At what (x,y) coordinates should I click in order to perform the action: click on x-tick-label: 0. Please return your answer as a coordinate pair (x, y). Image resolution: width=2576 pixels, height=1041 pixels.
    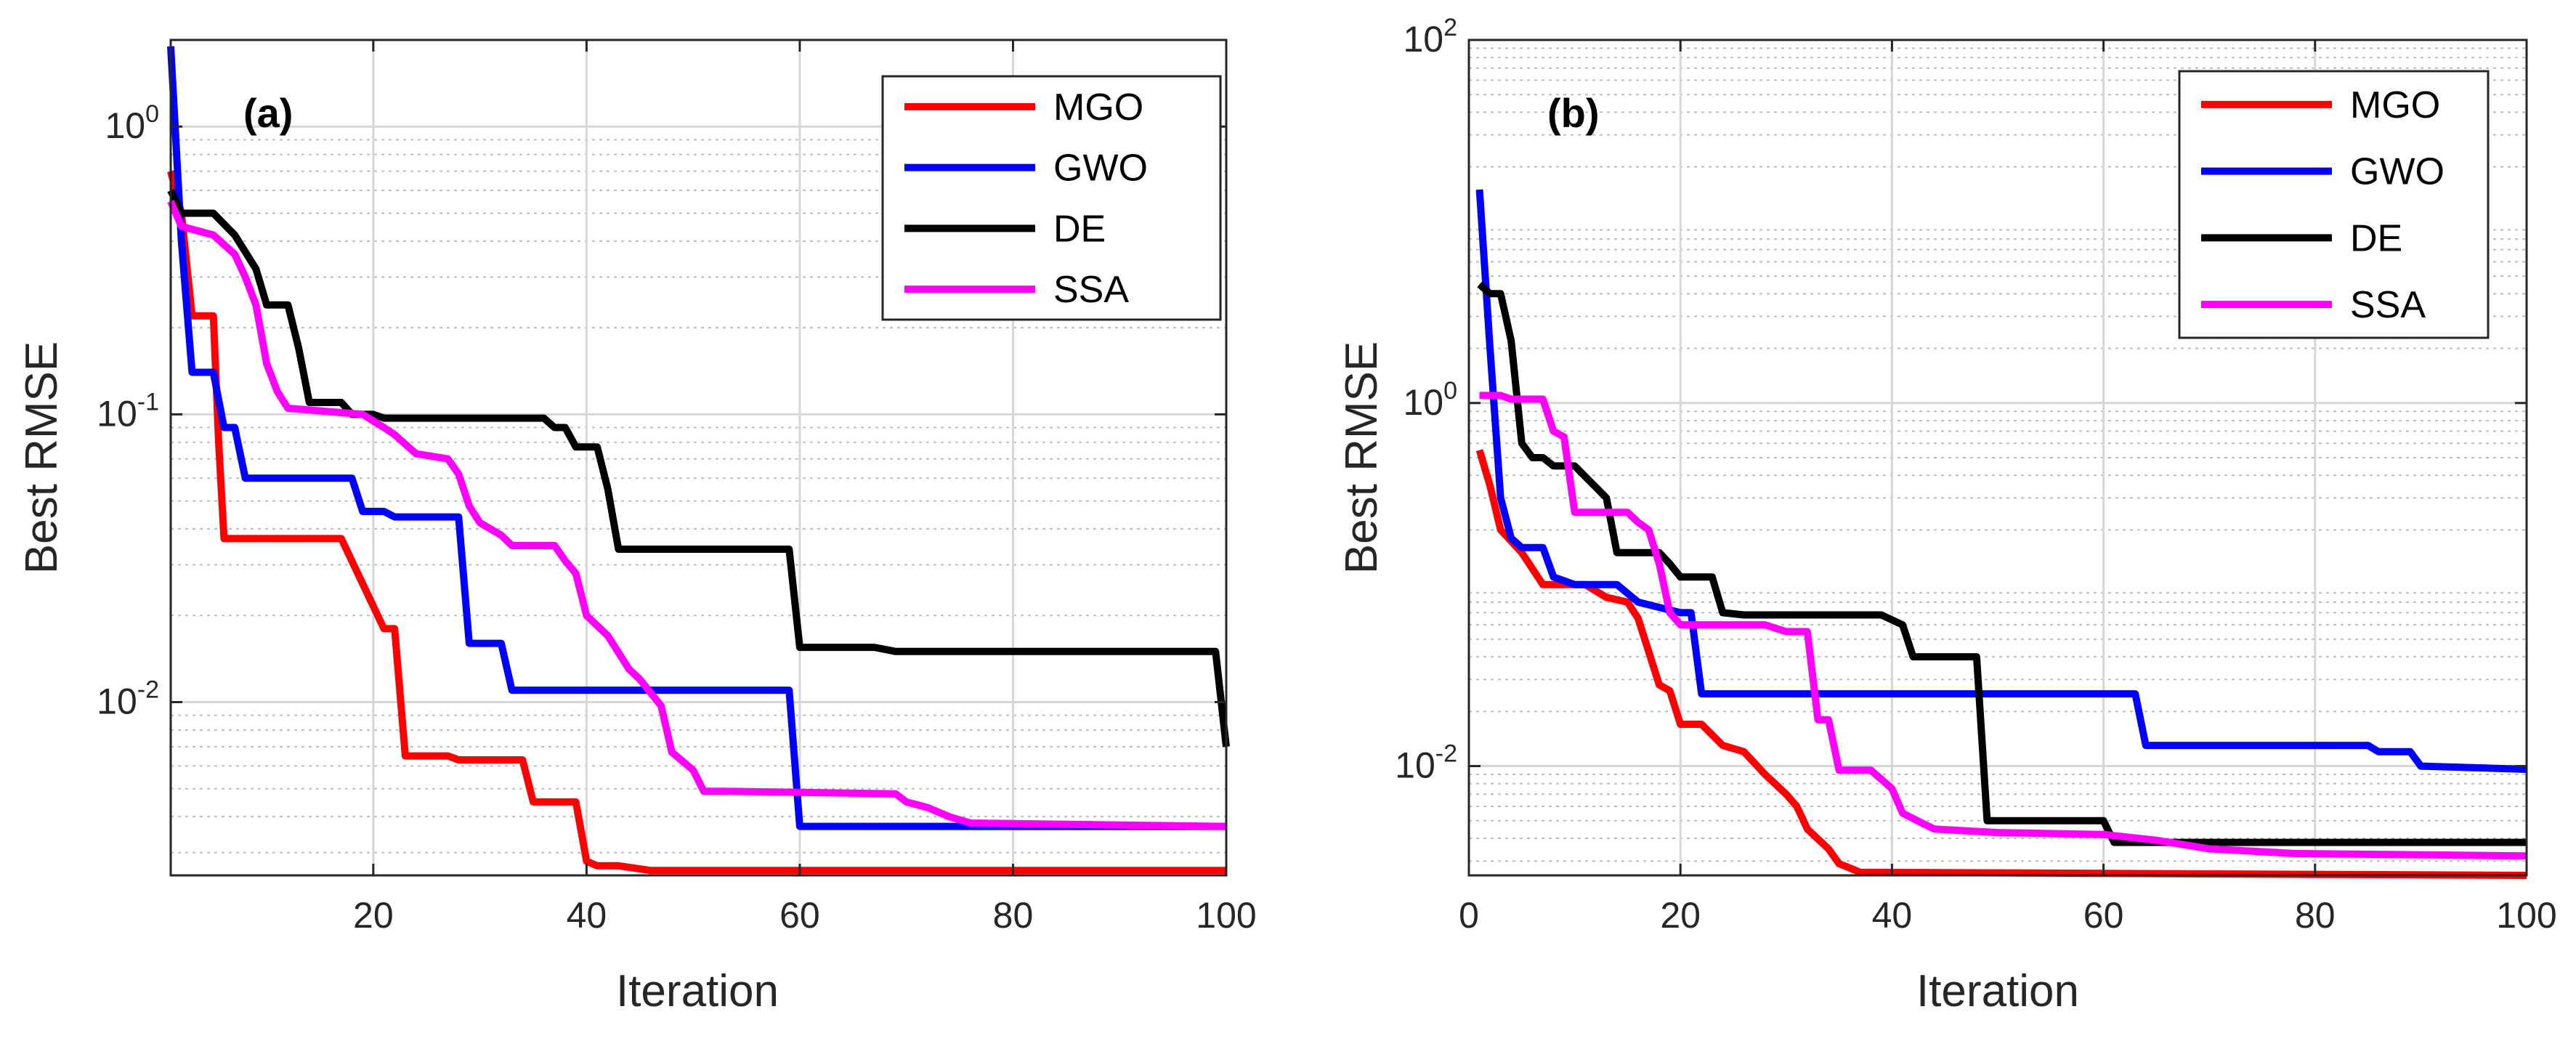
    Looking at the image, I should click on (1469, 915).